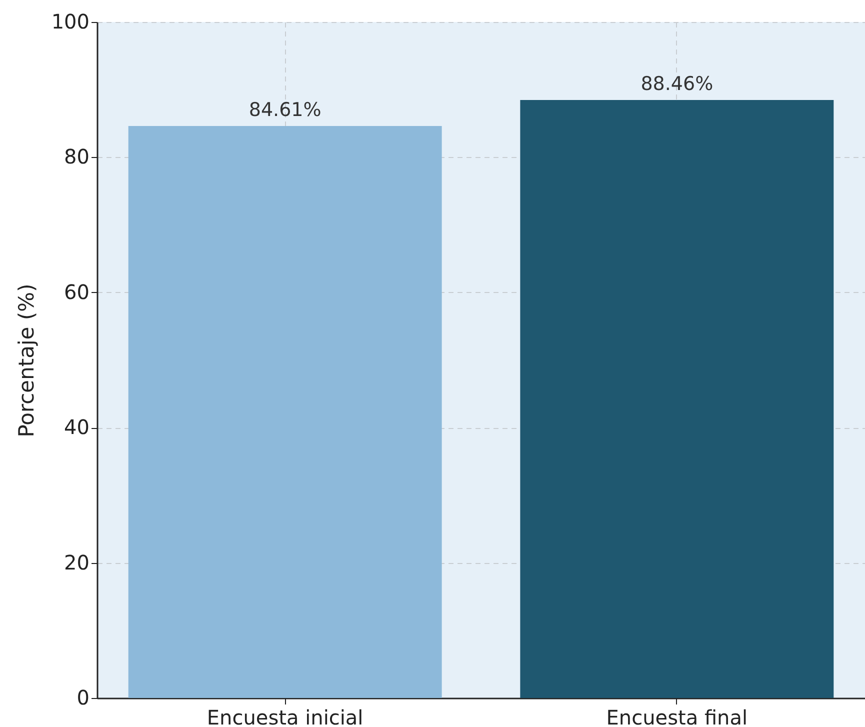 This screenshot has height=727, width=865. Describe the element at coordinates (677, 84) in the screenshot. I see `data-label: 88.46%` at that location.